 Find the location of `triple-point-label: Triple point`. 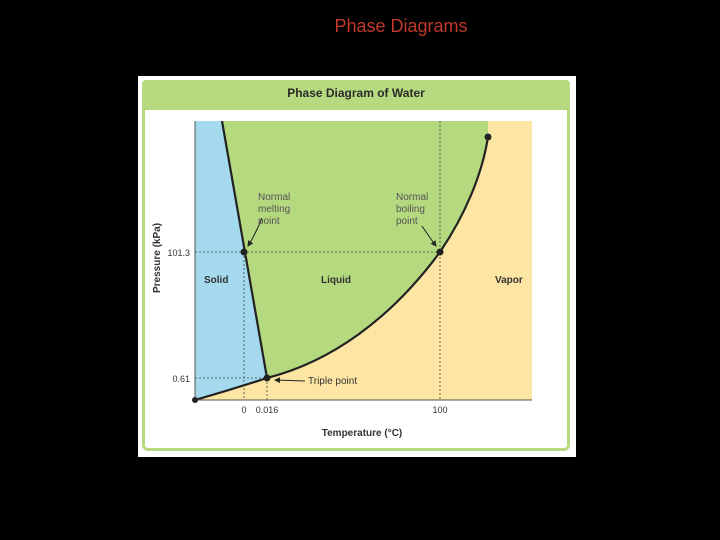

triple-point-label: Triple point is located at coordinates (332, 381).